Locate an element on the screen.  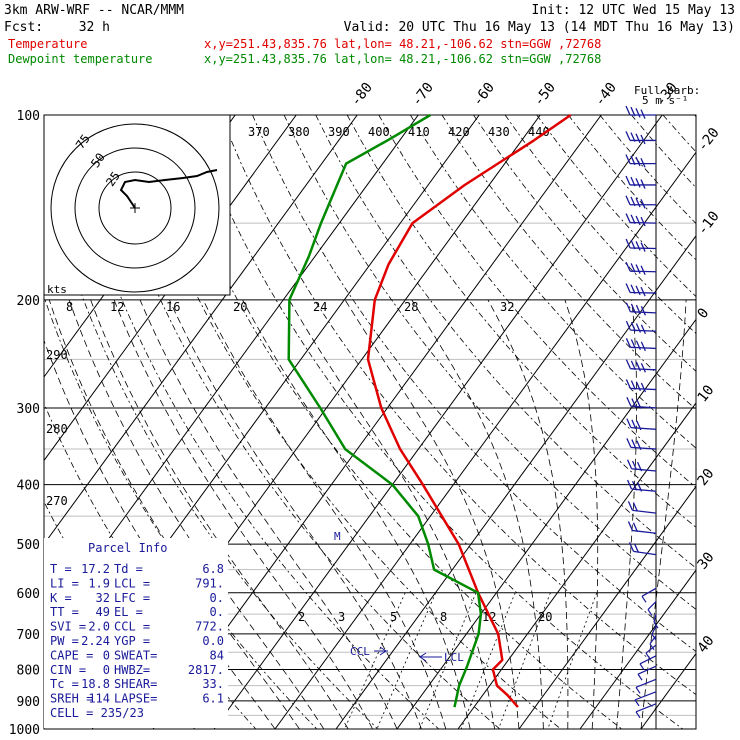
hodograph-unit: kts is located at coordinates (57, 289).